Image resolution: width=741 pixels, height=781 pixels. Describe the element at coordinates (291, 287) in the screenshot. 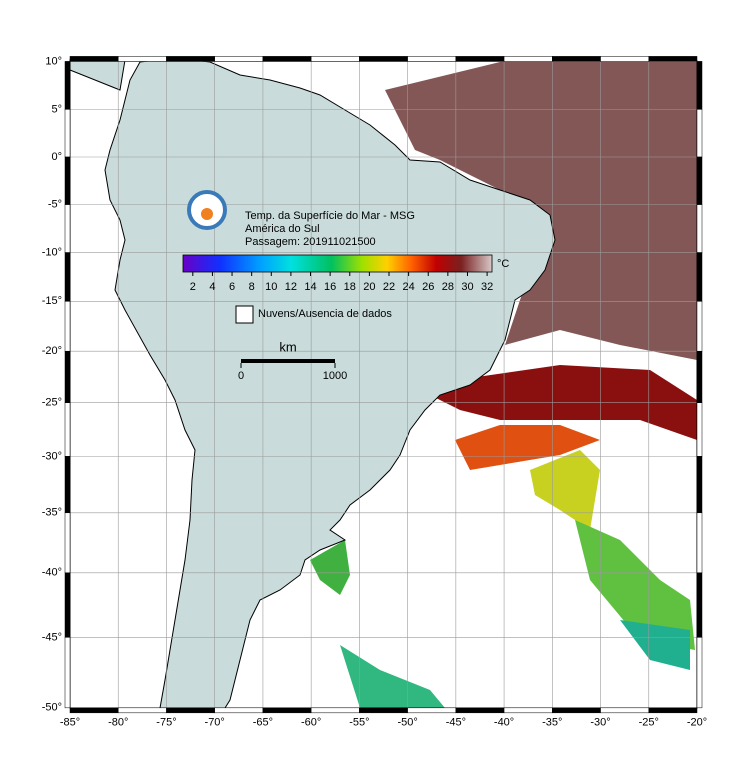

I see `colorbar-tick-label: 12` at that location.